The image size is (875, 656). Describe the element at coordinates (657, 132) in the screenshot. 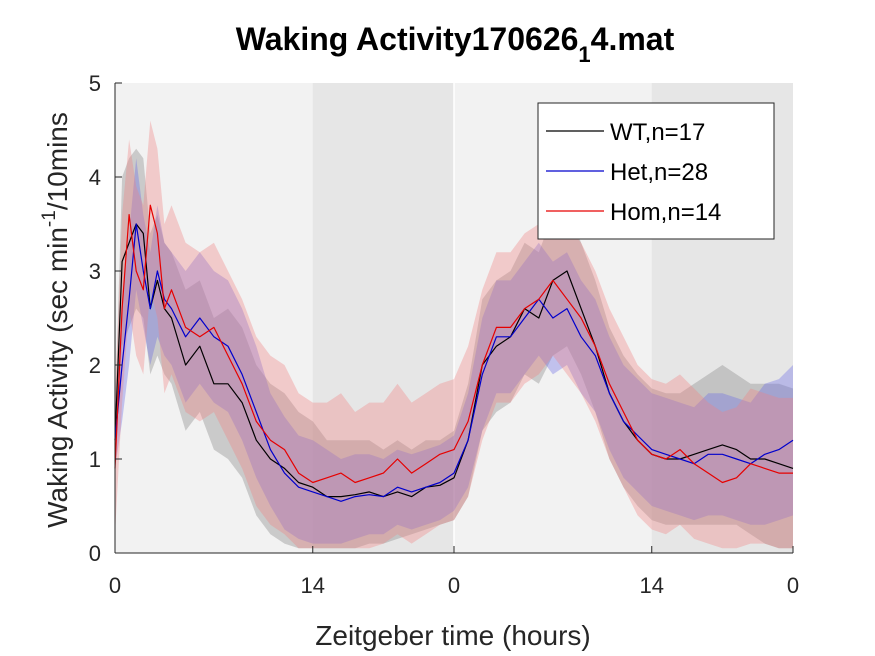

I see `legend-entry-1: WT,n=17` at that location.